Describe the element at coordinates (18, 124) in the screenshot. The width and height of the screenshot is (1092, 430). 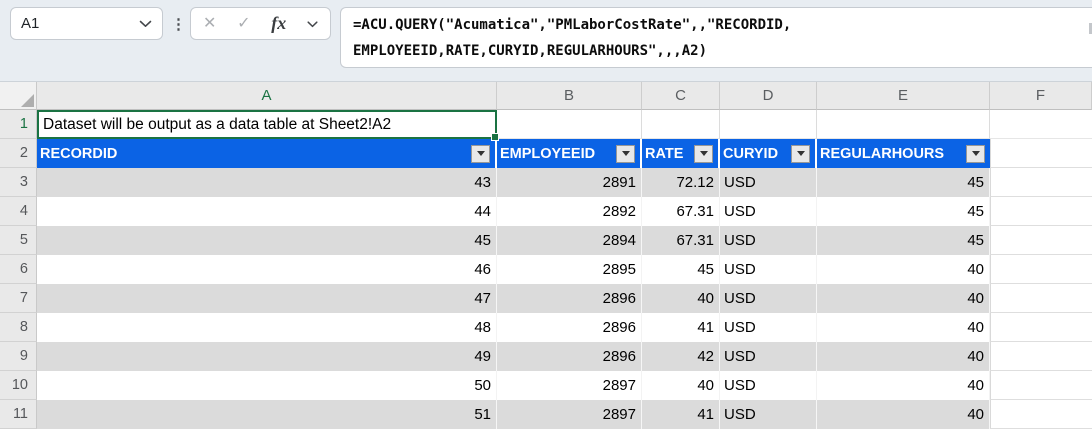
I see `row-header-1: 1` at that location.